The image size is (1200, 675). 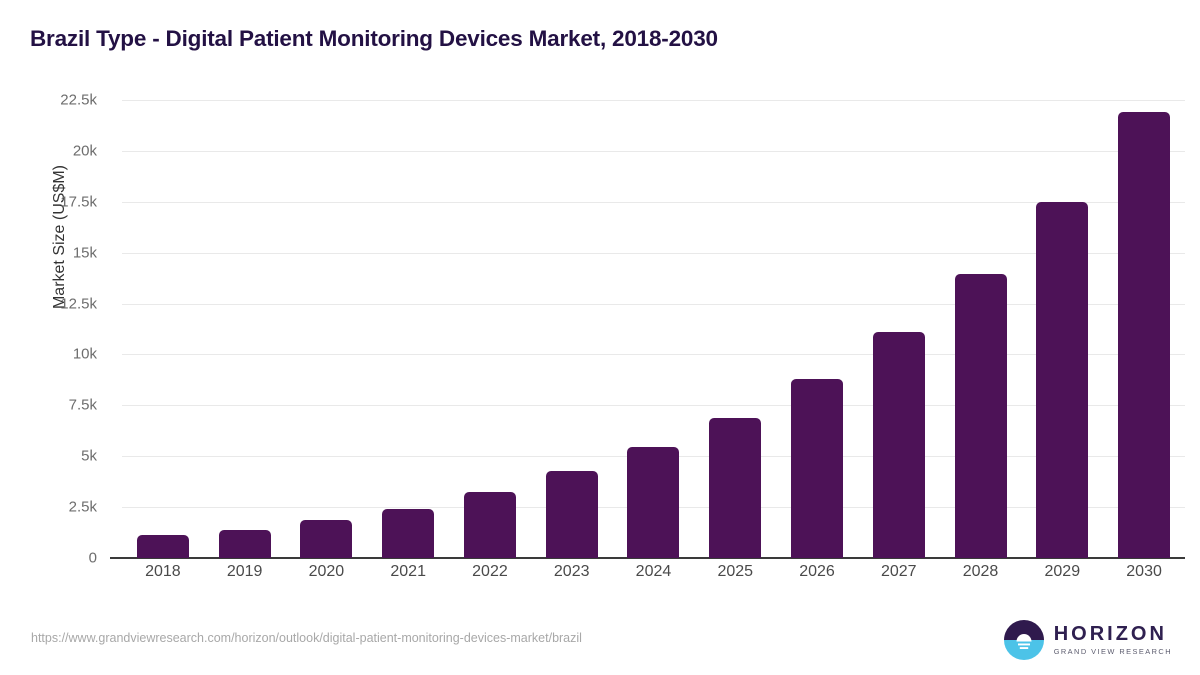 I want to click on x-tick-label: 2023, so click(x=571, y=571).